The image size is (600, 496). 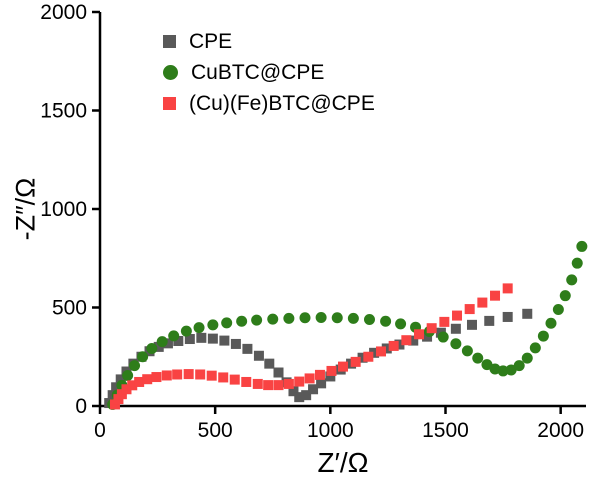 I want to click on y-axis-title: -Z″/Ω, so click(x=25, y=209).